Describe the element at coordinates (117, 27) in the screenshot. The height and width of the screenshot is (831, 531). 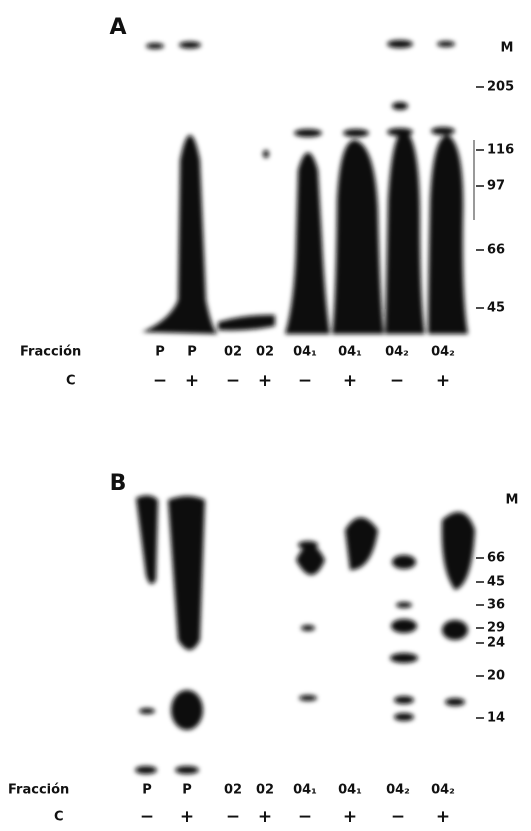
I see `panel-label: A` at that location.